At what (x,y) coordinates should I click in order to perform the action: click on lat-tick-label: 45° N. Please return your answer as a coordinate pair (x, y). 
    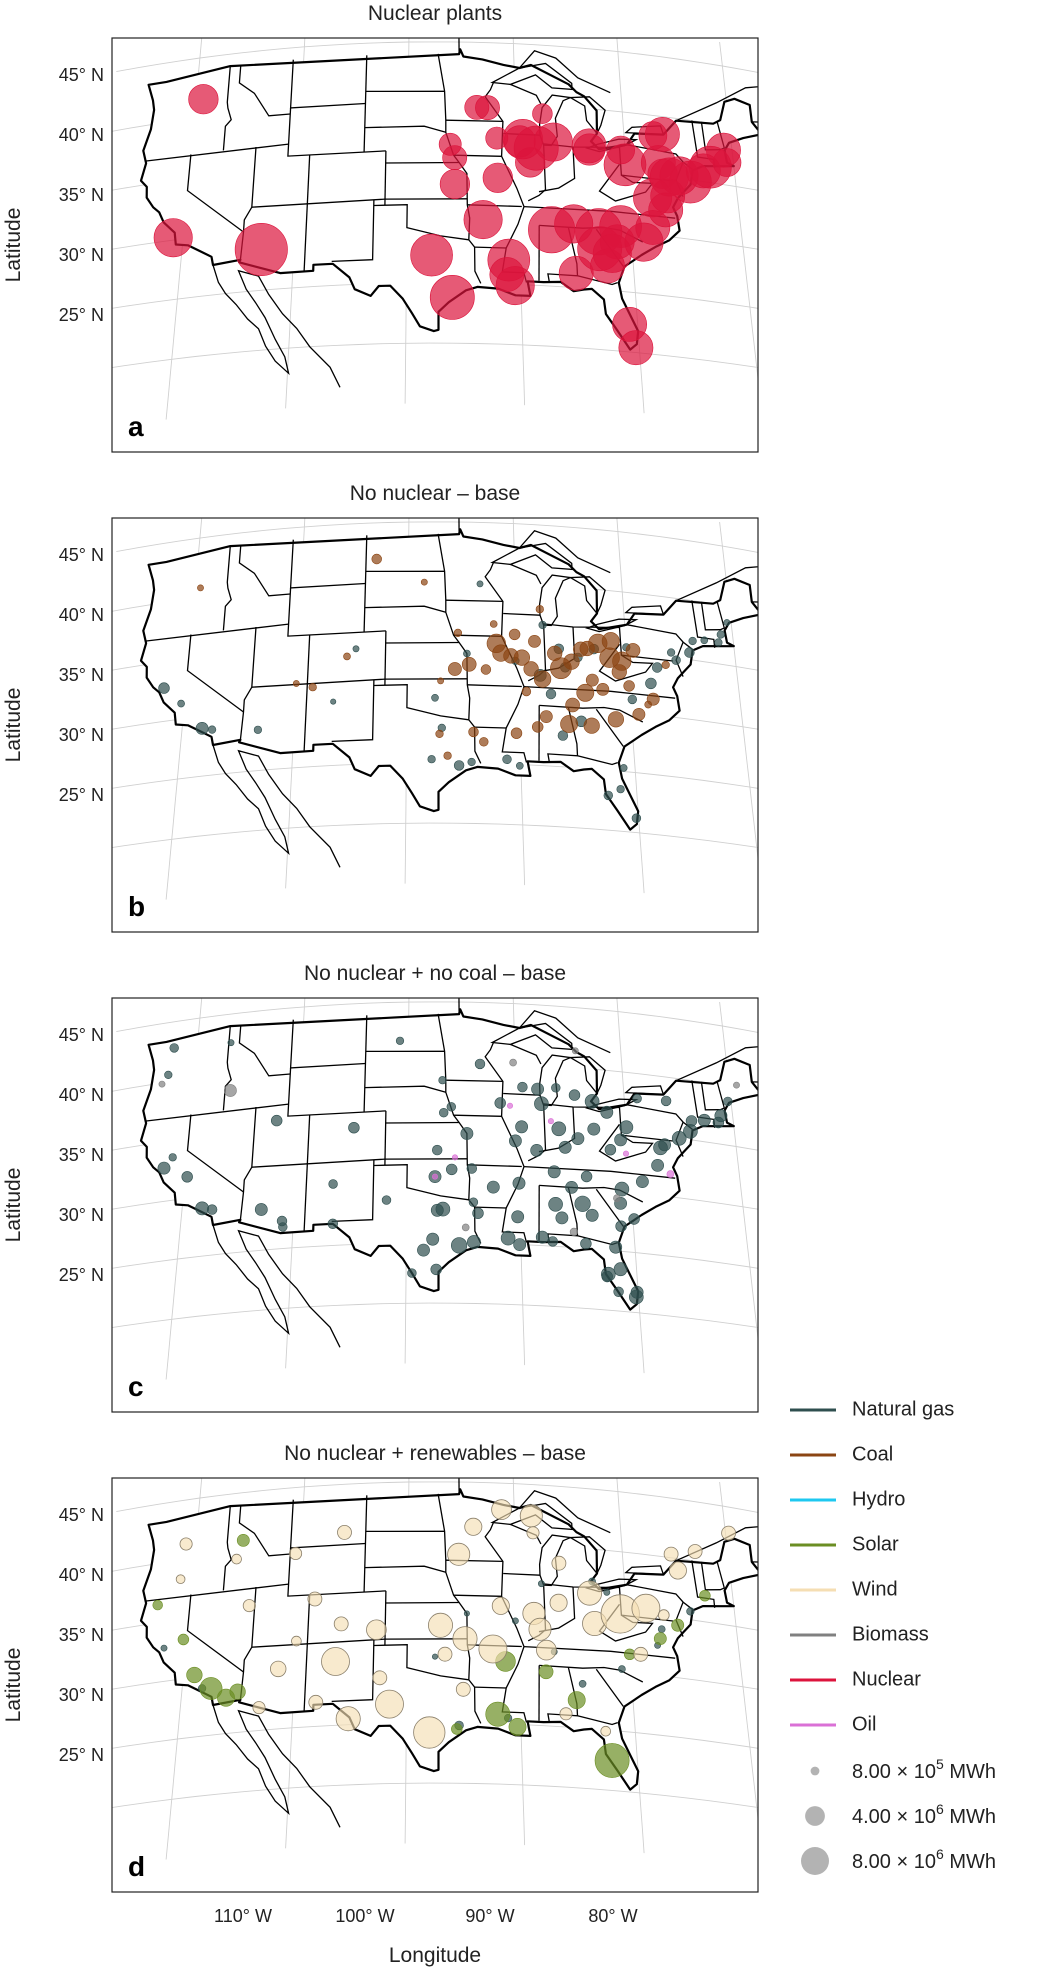
    Looking at the image, I should click on (81, 555).